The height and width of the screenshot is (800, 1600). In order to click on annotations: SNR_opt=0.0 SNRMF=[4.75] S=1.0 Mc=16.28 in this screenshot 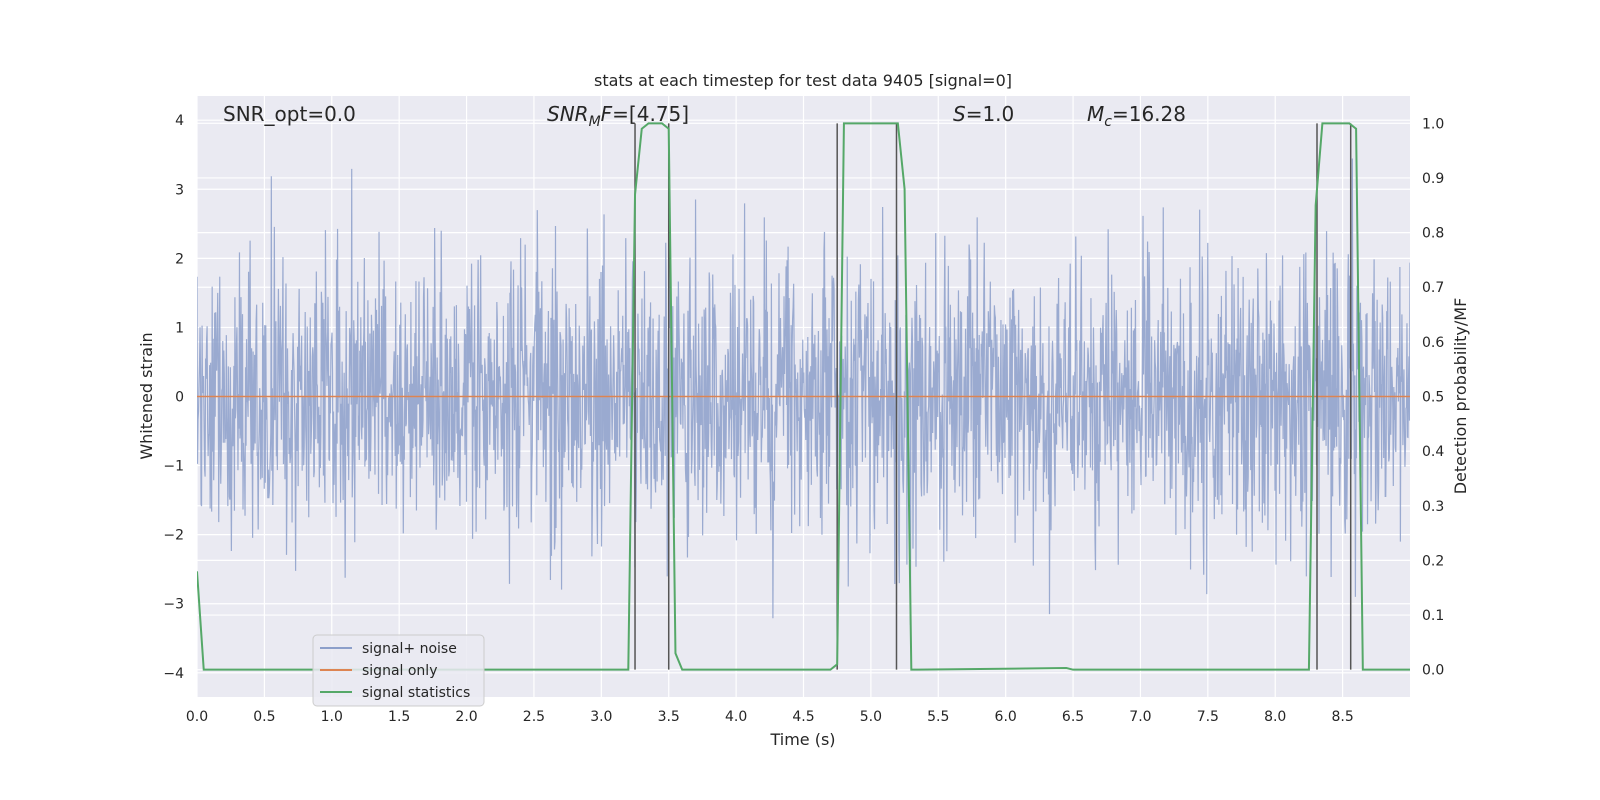, I will do `click(704, 116)`.